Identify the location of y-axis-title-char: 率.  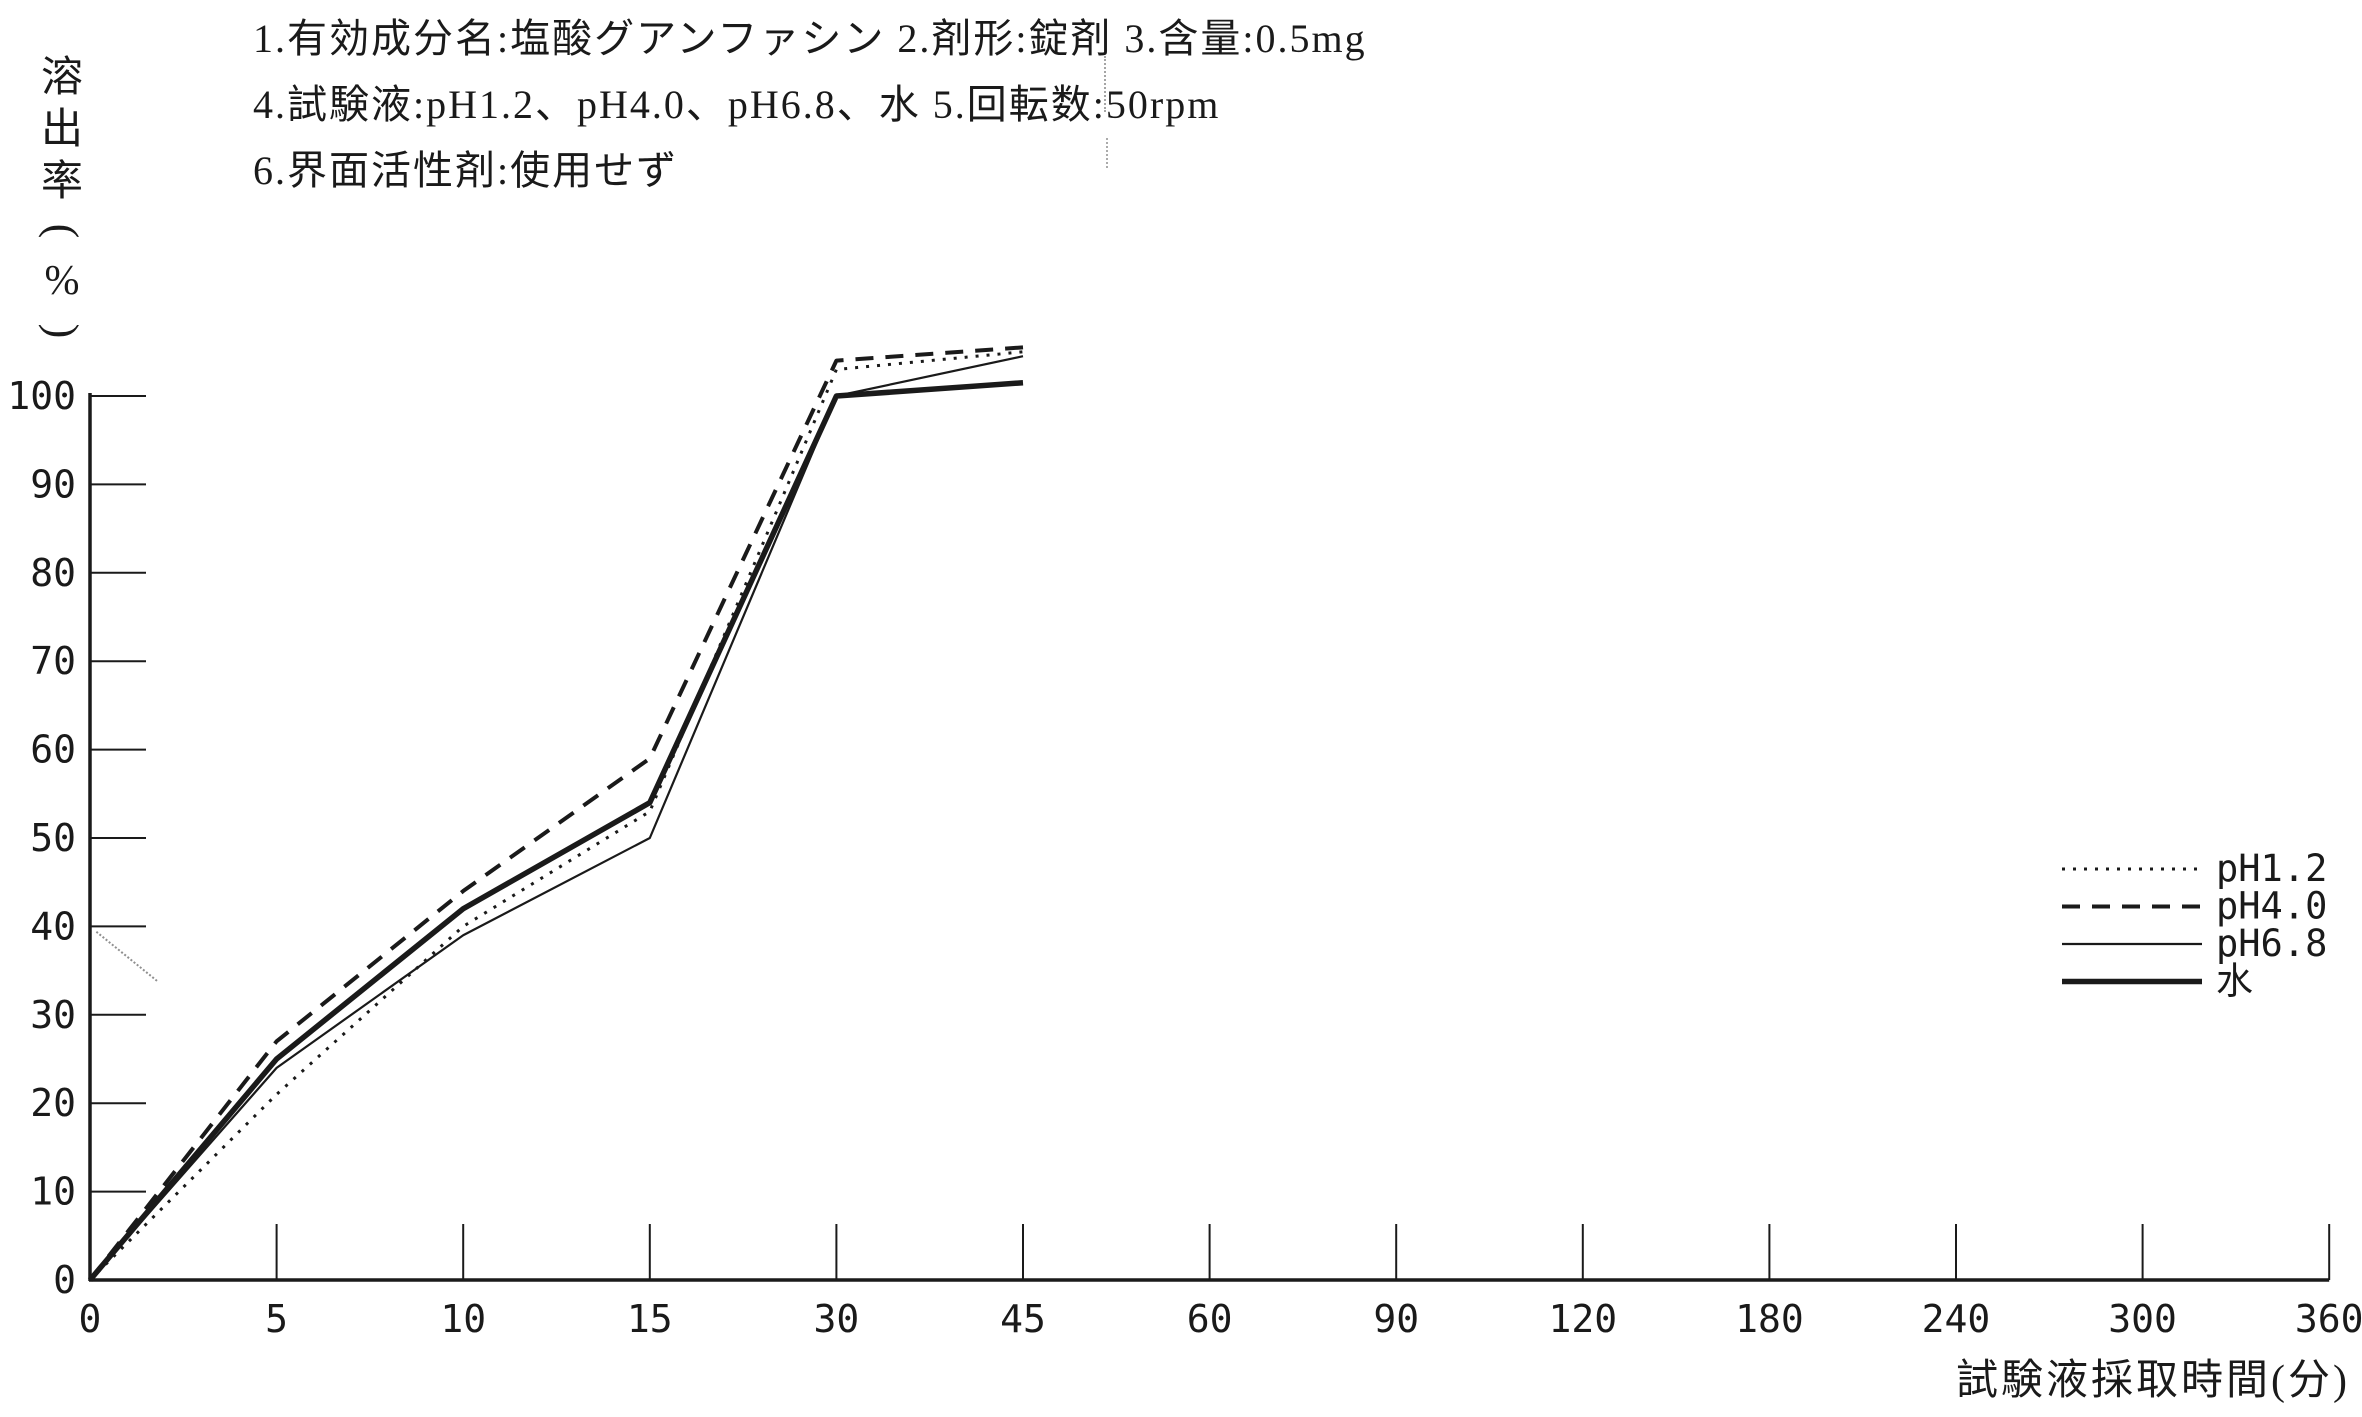
(61, 182).